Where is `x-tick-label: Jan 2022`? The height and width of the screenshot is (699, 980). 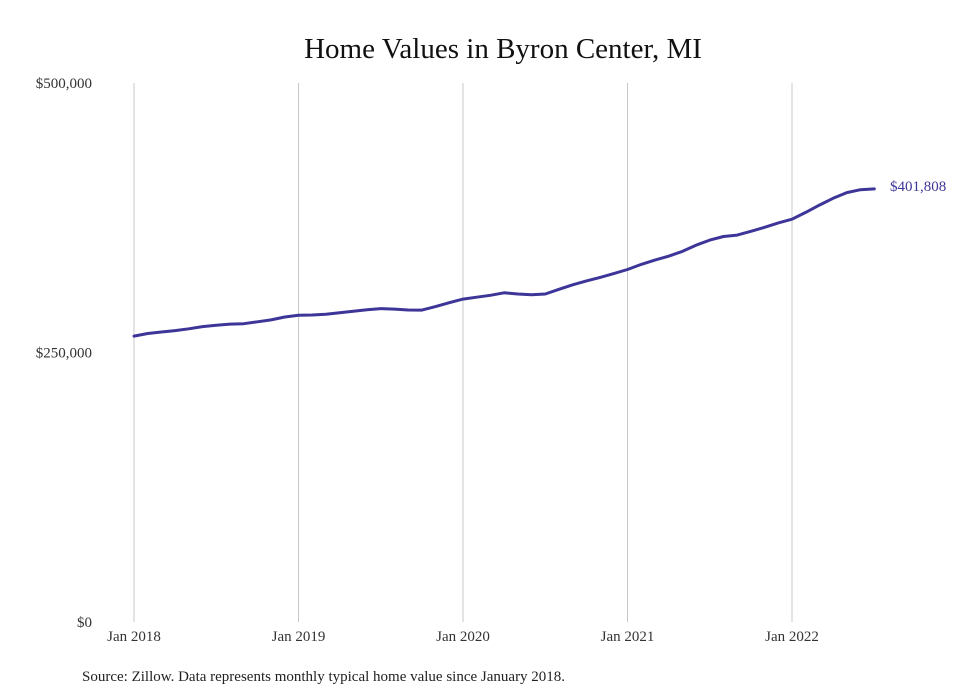
x-tick-label: Jan 2022 is located at coordinates (792, 637).